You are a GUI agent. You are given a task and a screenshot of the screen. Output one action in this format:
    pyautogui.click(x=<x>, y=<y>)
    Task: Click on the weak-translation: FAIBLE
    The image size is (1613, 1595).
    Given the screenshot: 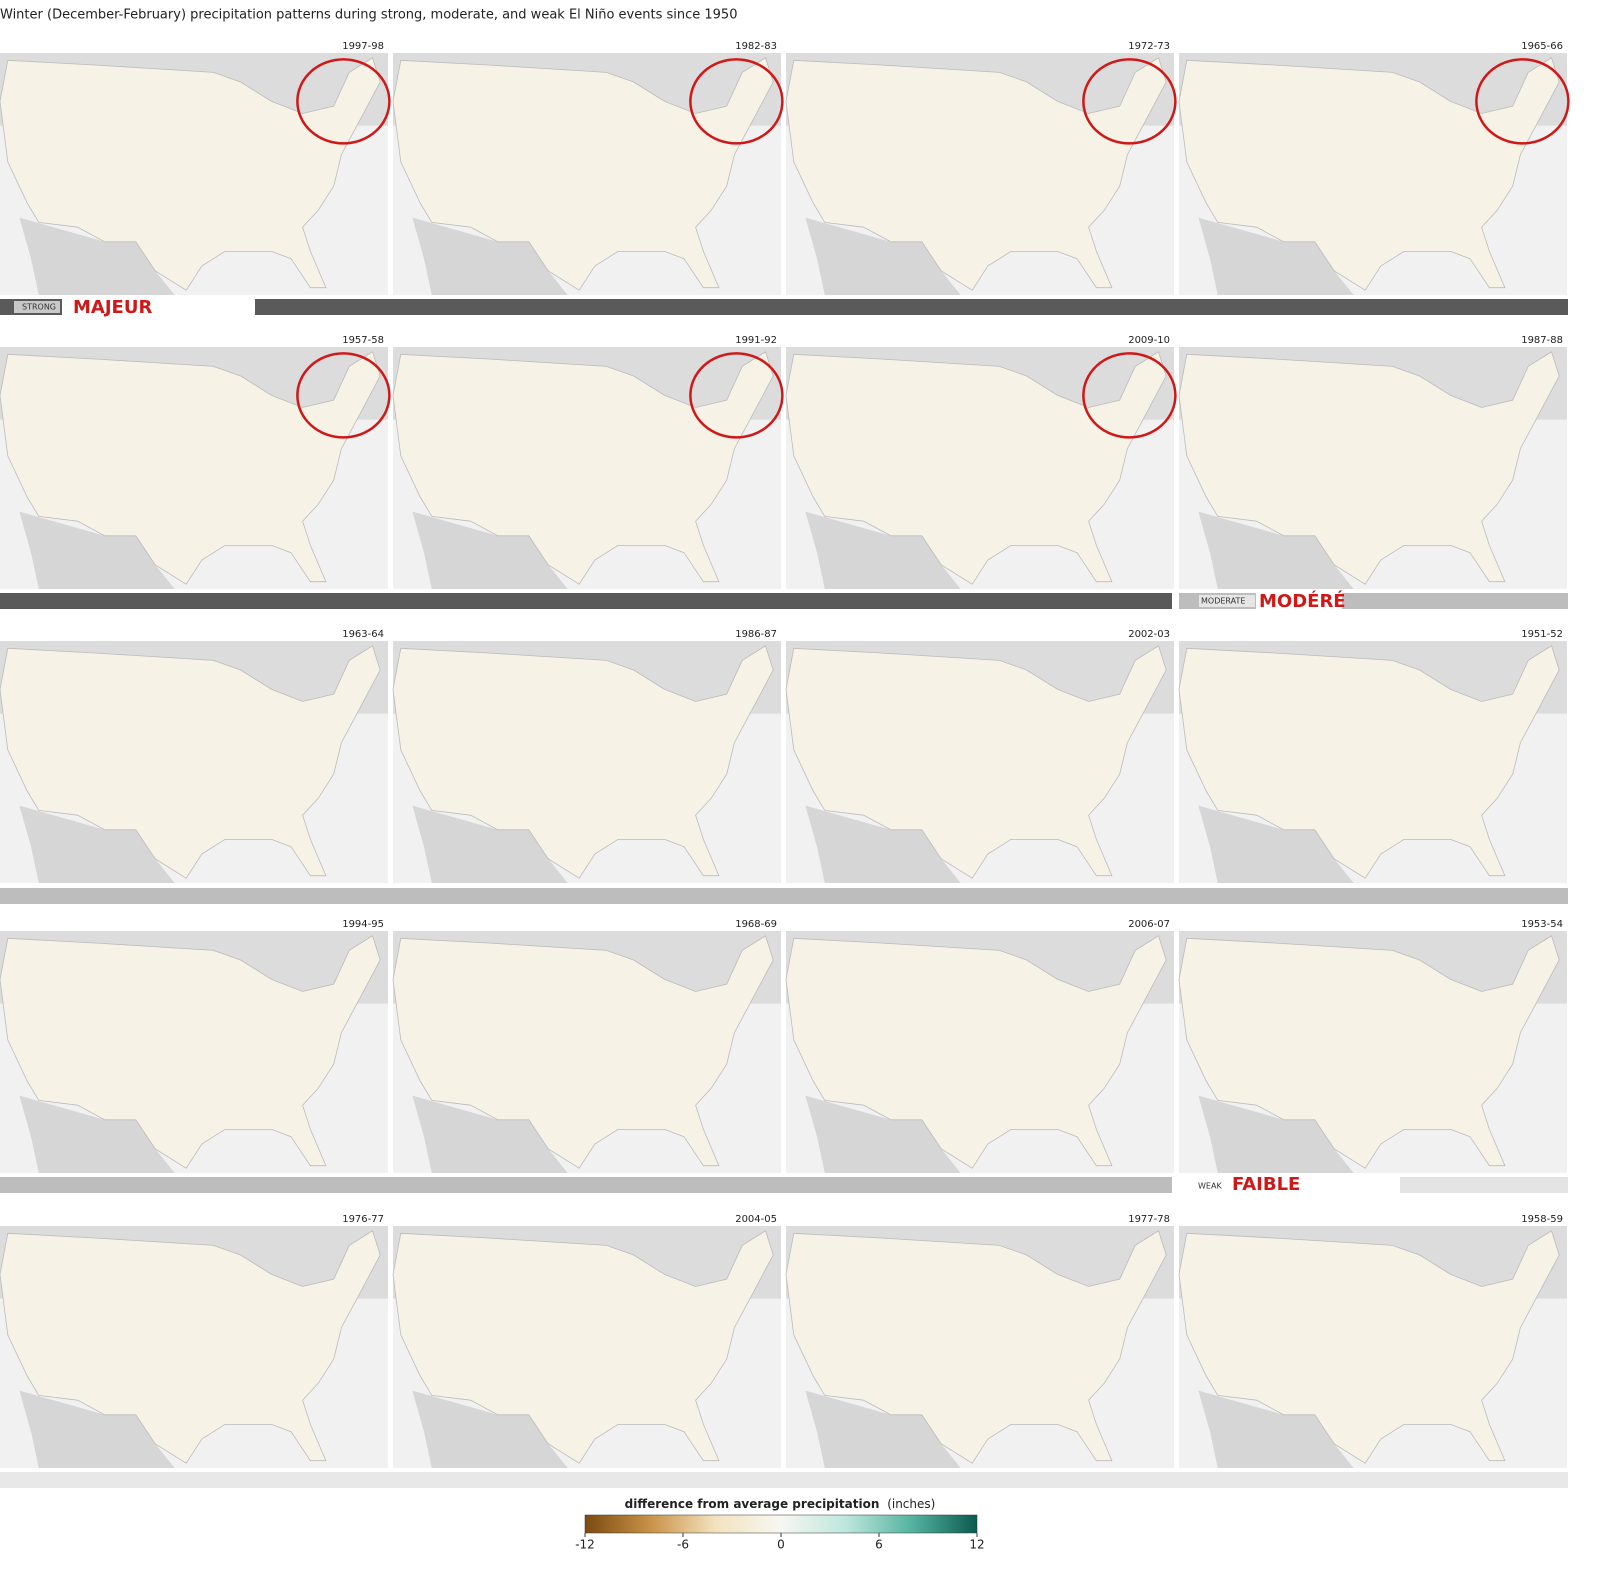 What is the action you would take?
    pyautogui.click(x=1266, y=1184)
    